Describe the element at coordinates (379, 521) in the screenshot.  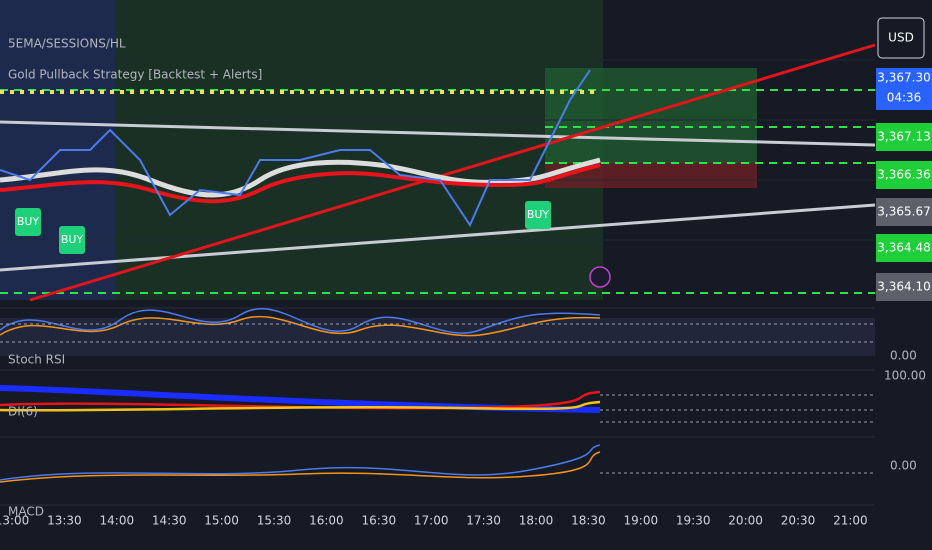
I see `time-label: 16:30` at that location.